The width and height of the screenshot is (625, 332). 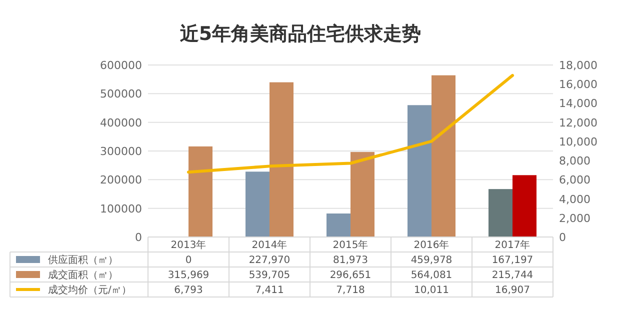 I want to click on y-tick-label: 0, so click(x=138, y=237).